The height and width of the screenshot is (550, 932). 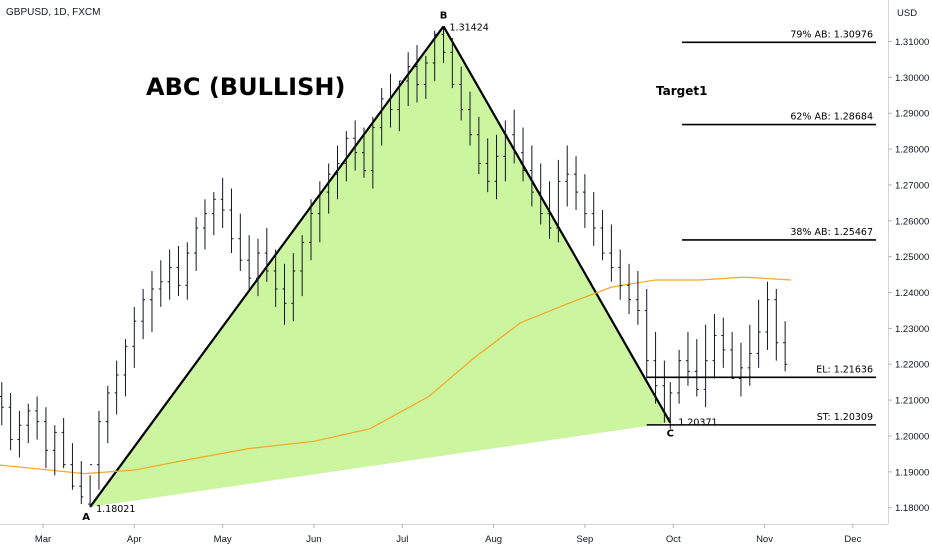 What do you see at coordinates (831, 117) in the screenshot?
I see `level-label: 62% AB: 1.28684` at bounding box center [831, 117].